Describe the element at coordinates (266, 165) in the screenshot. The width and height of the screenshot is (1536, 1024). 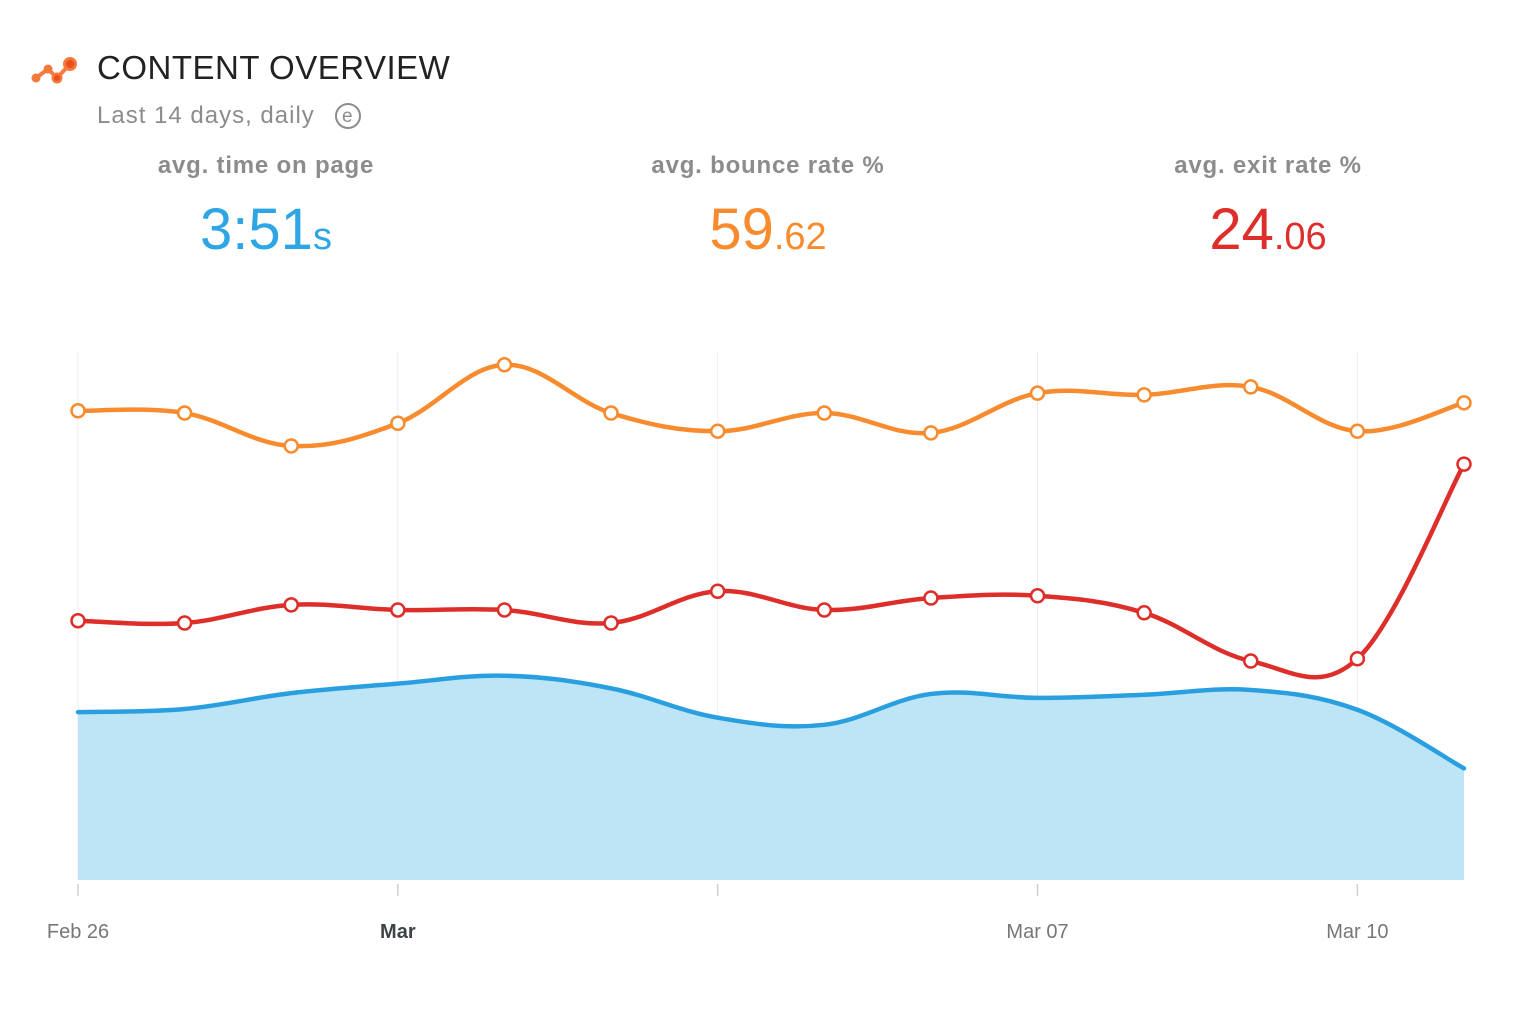
I see `kpi-label: avg. time on page` at that location.